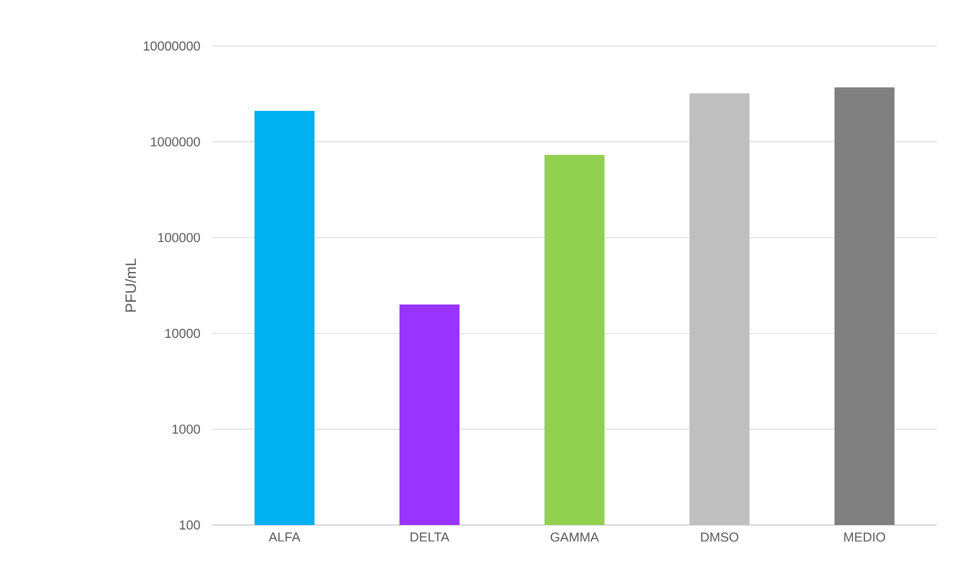 The height and width of the screenshot is (581, 958). Describe the element at coordinates (430, 537) in the screenshot. I see `x-tick-label: DELTA` at that location.